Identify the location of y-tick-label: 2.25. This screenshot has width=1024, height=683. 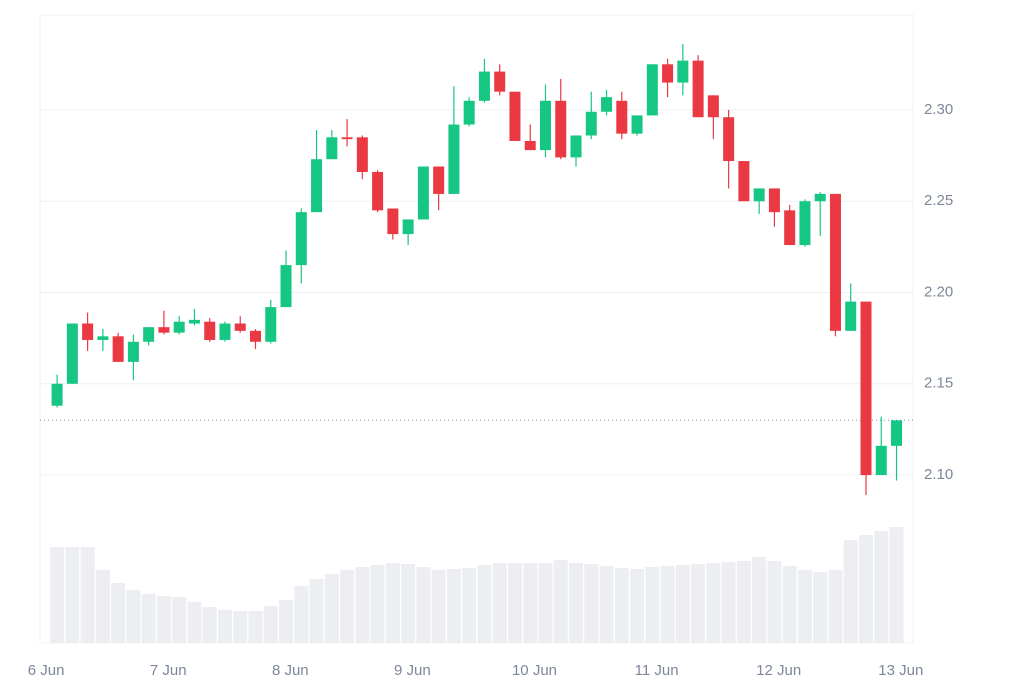
(938, 200).